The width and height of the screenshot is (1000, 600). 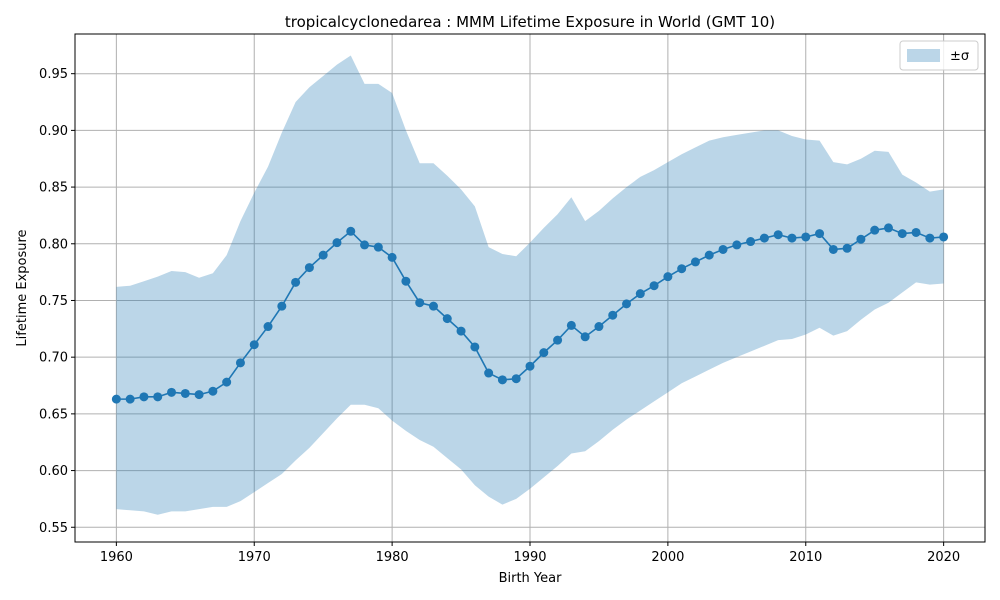 I want to click on legend-band-label: ±σ, so click(x=959, y=56).